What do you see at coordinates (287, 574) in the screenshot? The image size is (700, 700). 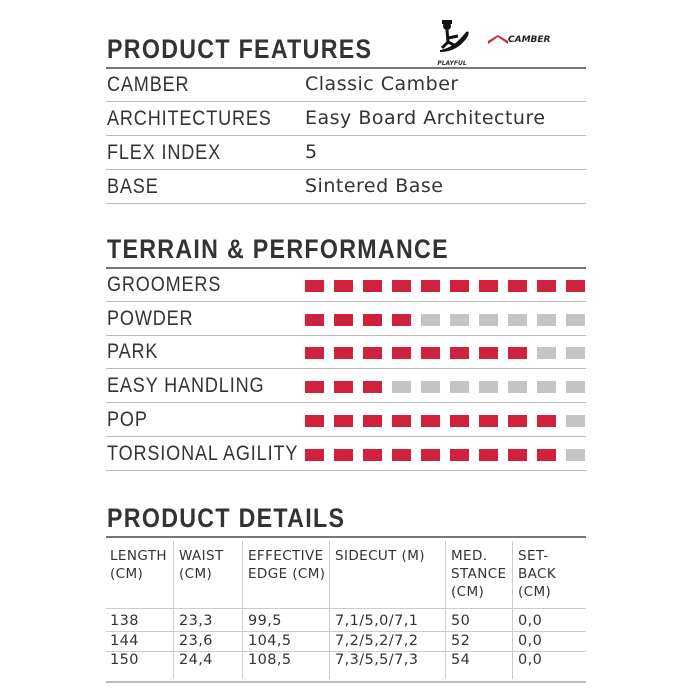 I see `column-header: EDGE (CM)` at bounding box center [287, 574].